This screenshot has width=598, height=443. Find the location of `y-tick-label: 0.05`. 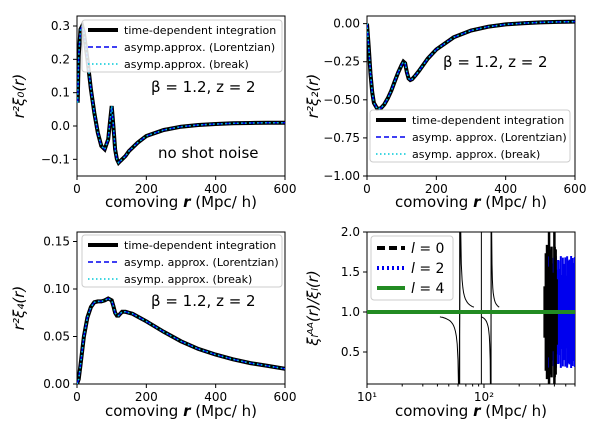

y-tick-label: 0.05 is located at coordinates (56, 337).